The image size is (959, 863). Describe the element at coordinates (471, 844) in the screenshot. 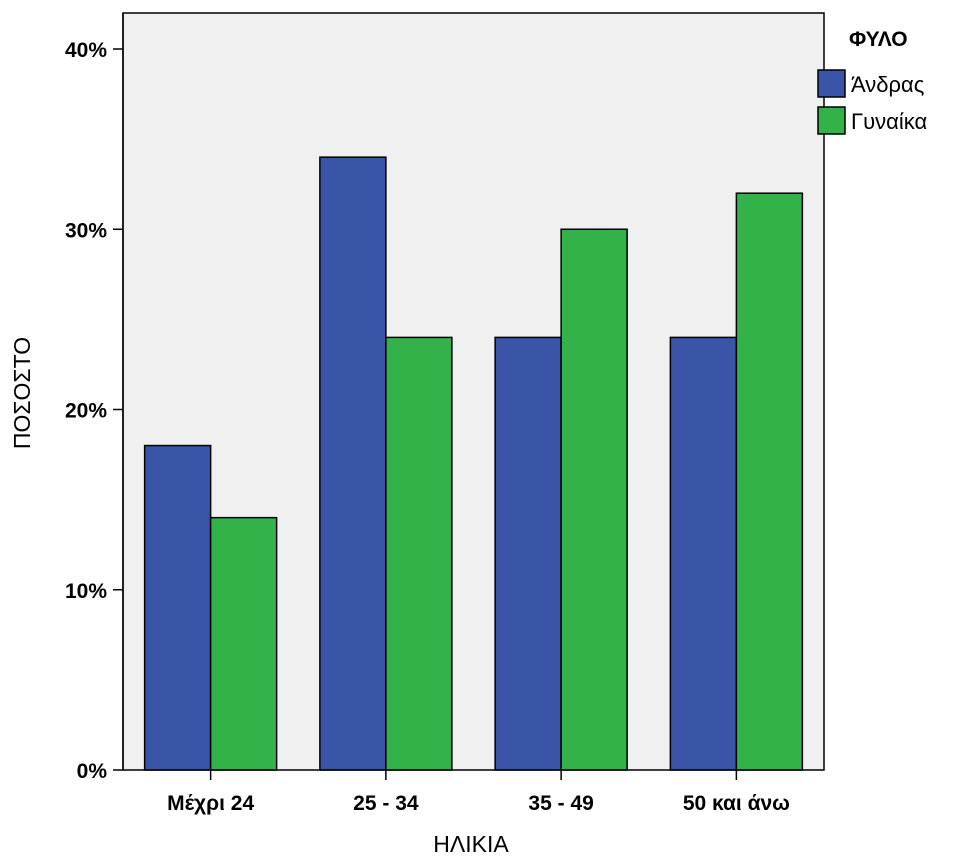

I see `x-axis-title: ΗΛΙΚΙΑ` at that location.